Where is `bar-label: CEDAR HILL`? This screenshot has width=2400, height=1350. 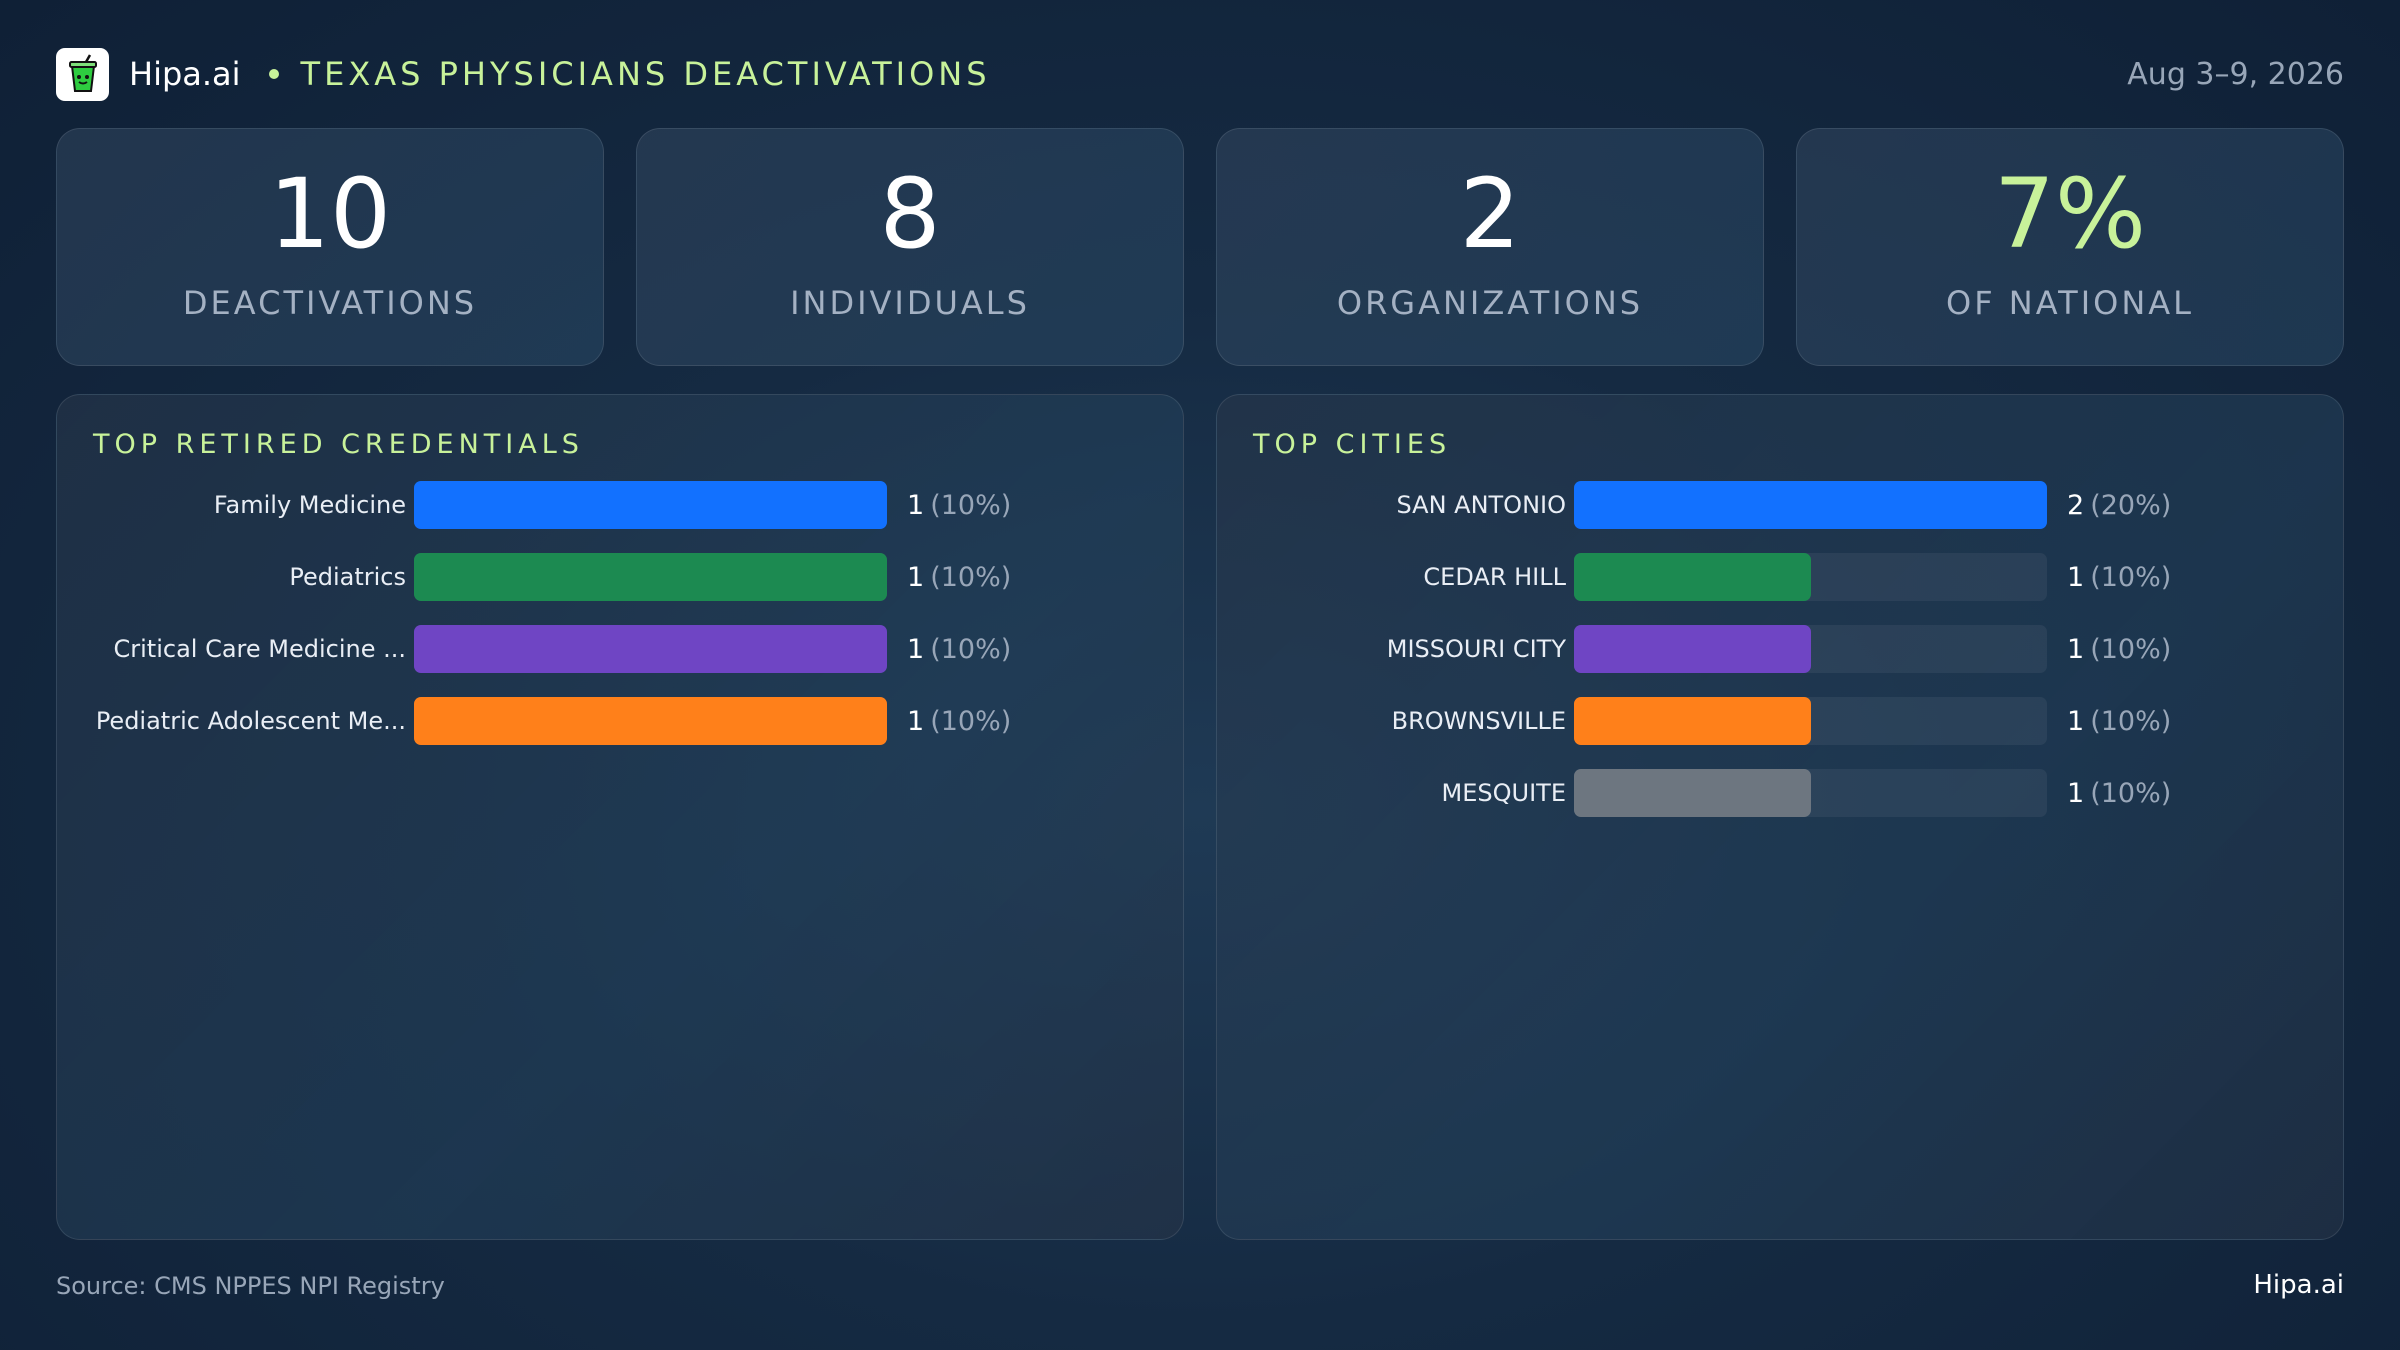
bar-label: CEDAR HILL is located at coordinates (1494, 577).